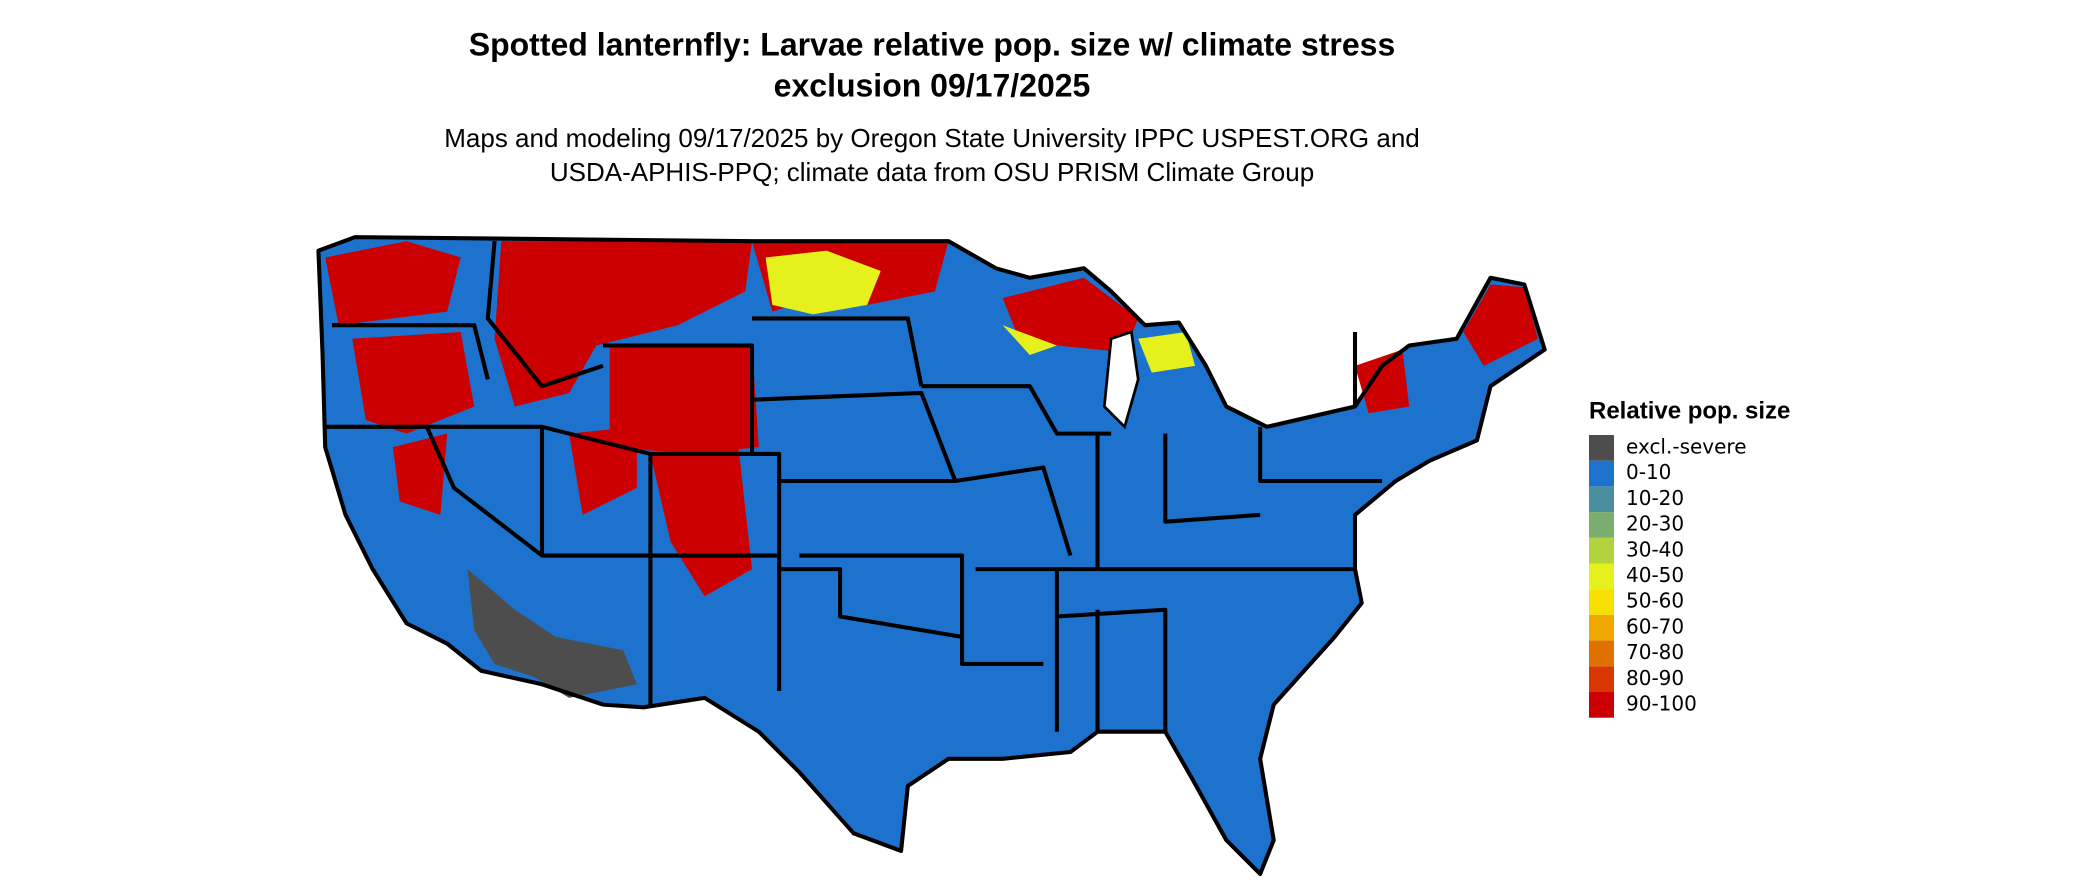 This screenshot has height=892, width=2100. Describe the element at coordinates (1655, 652) in the screenshot. I see `legend-label: 70-80` at that location.